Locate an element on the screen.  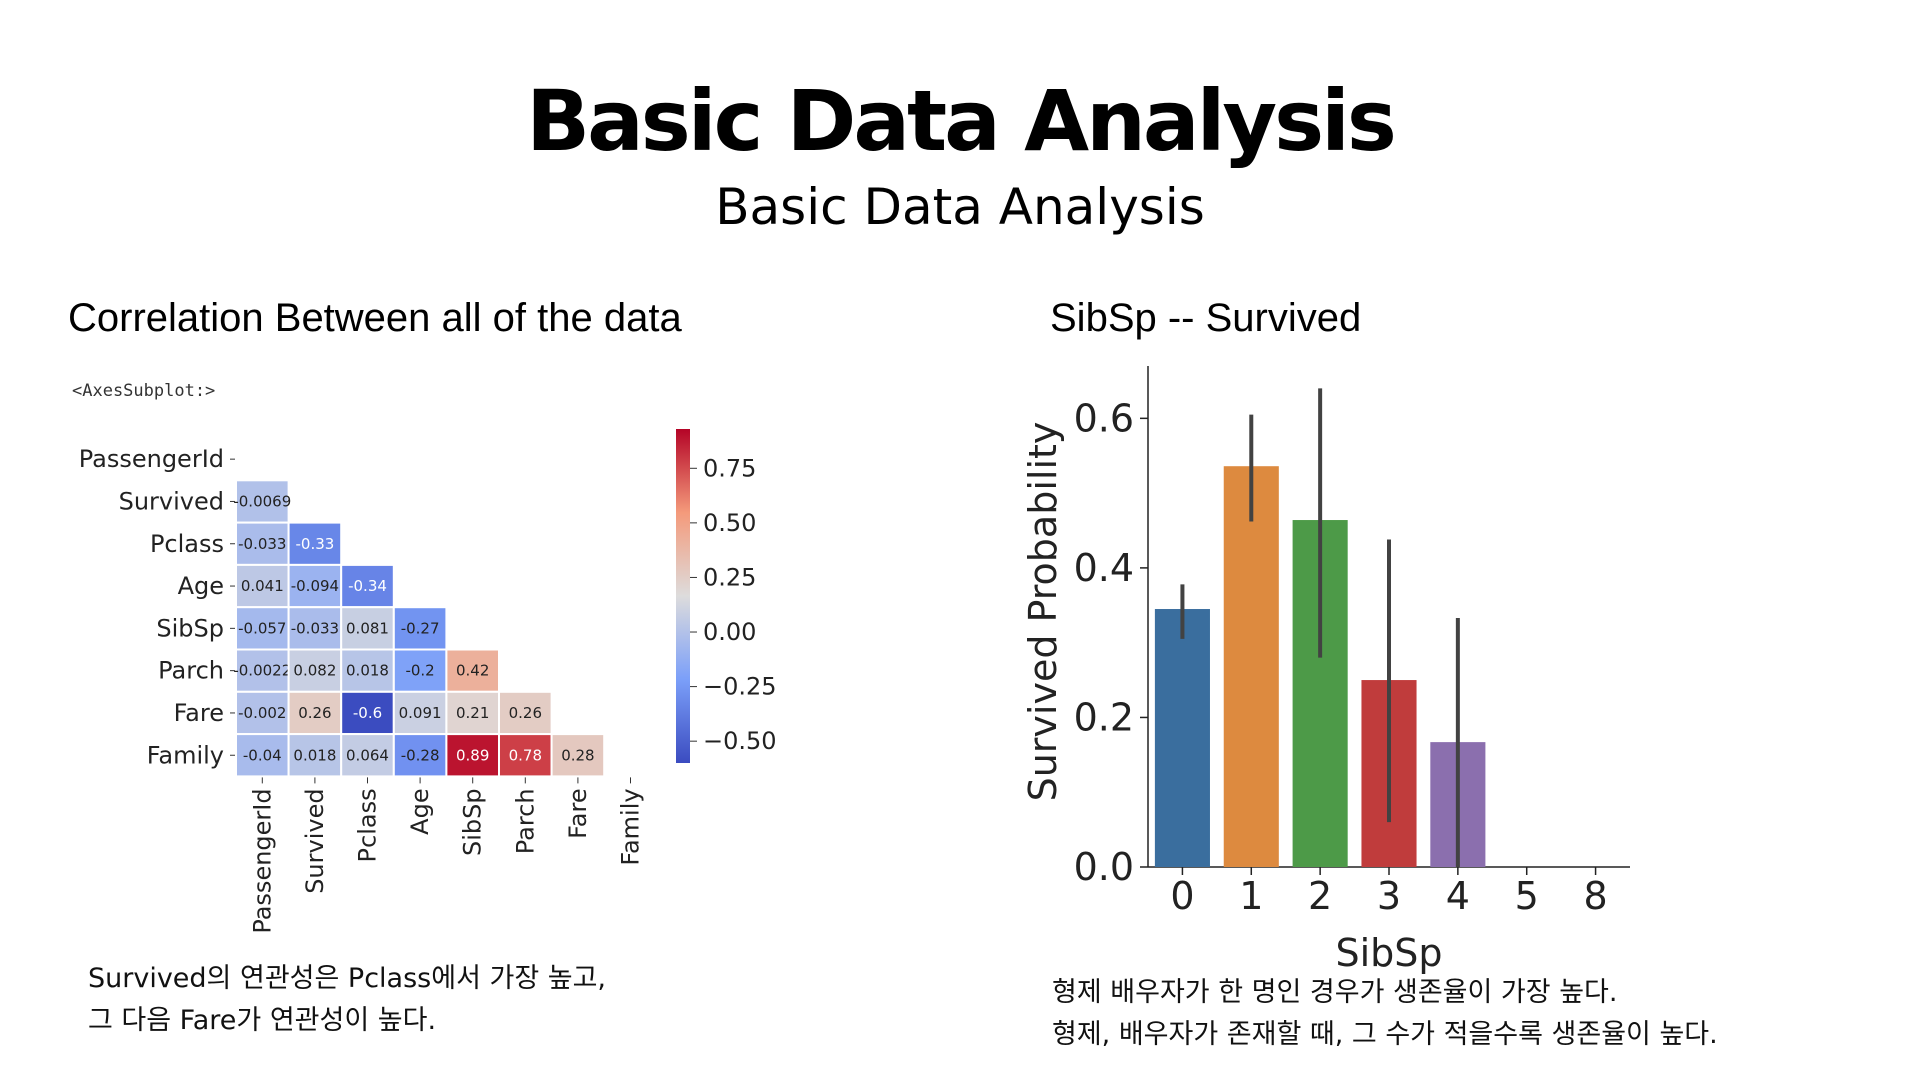
heatmap-cell-value: -0.27 is located at coordinates (420, 628).